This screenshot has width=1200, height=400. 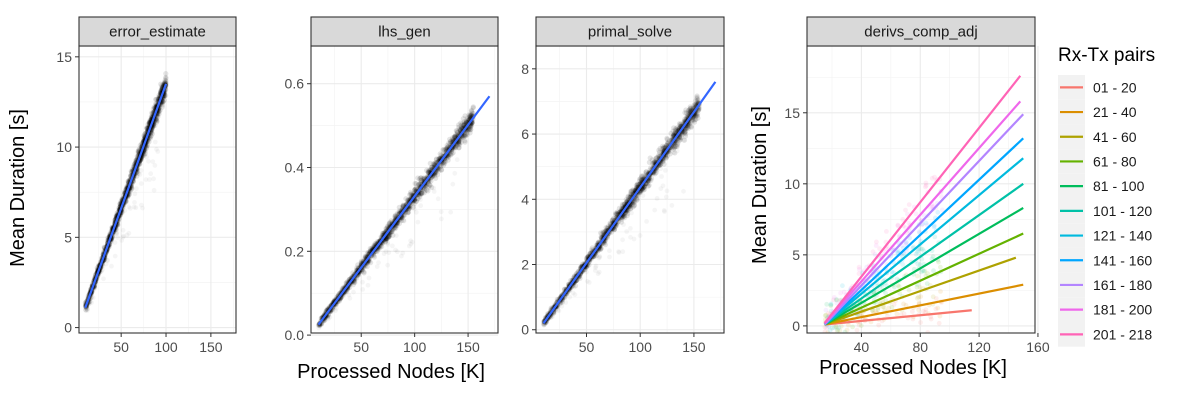 What do you see at coordinates (361, 347) in the screenshot?
I see `x-tick-label: 50` at bounding box center [361, 347].